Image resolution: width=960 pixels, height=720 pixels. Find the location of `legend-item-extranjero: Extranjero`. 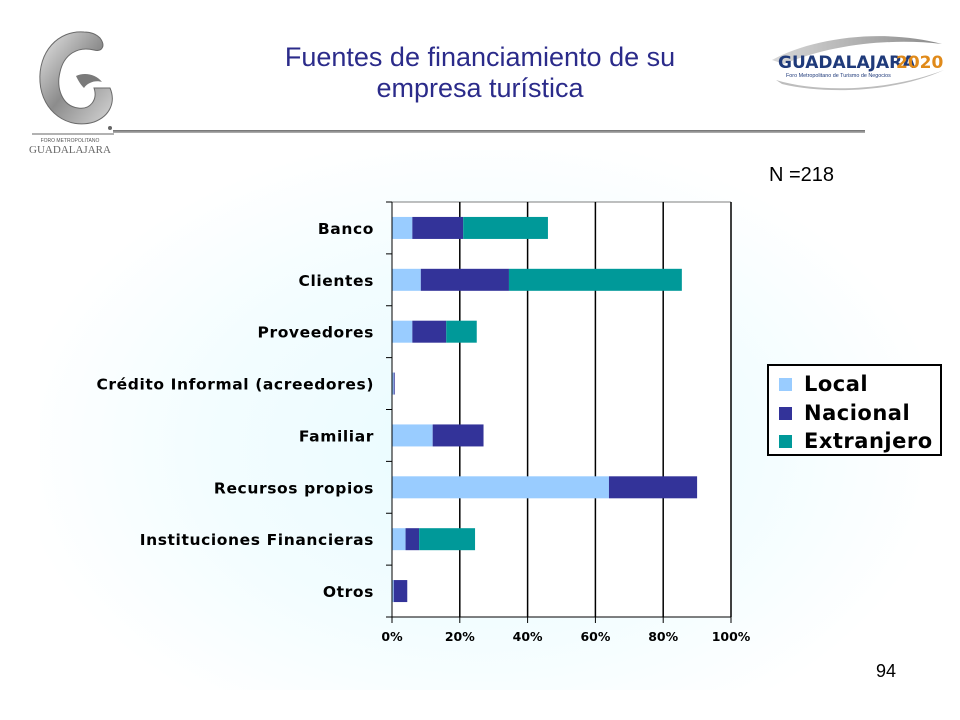

legend-item-extranjero: Extranjero is located at coordinates (856, 441).